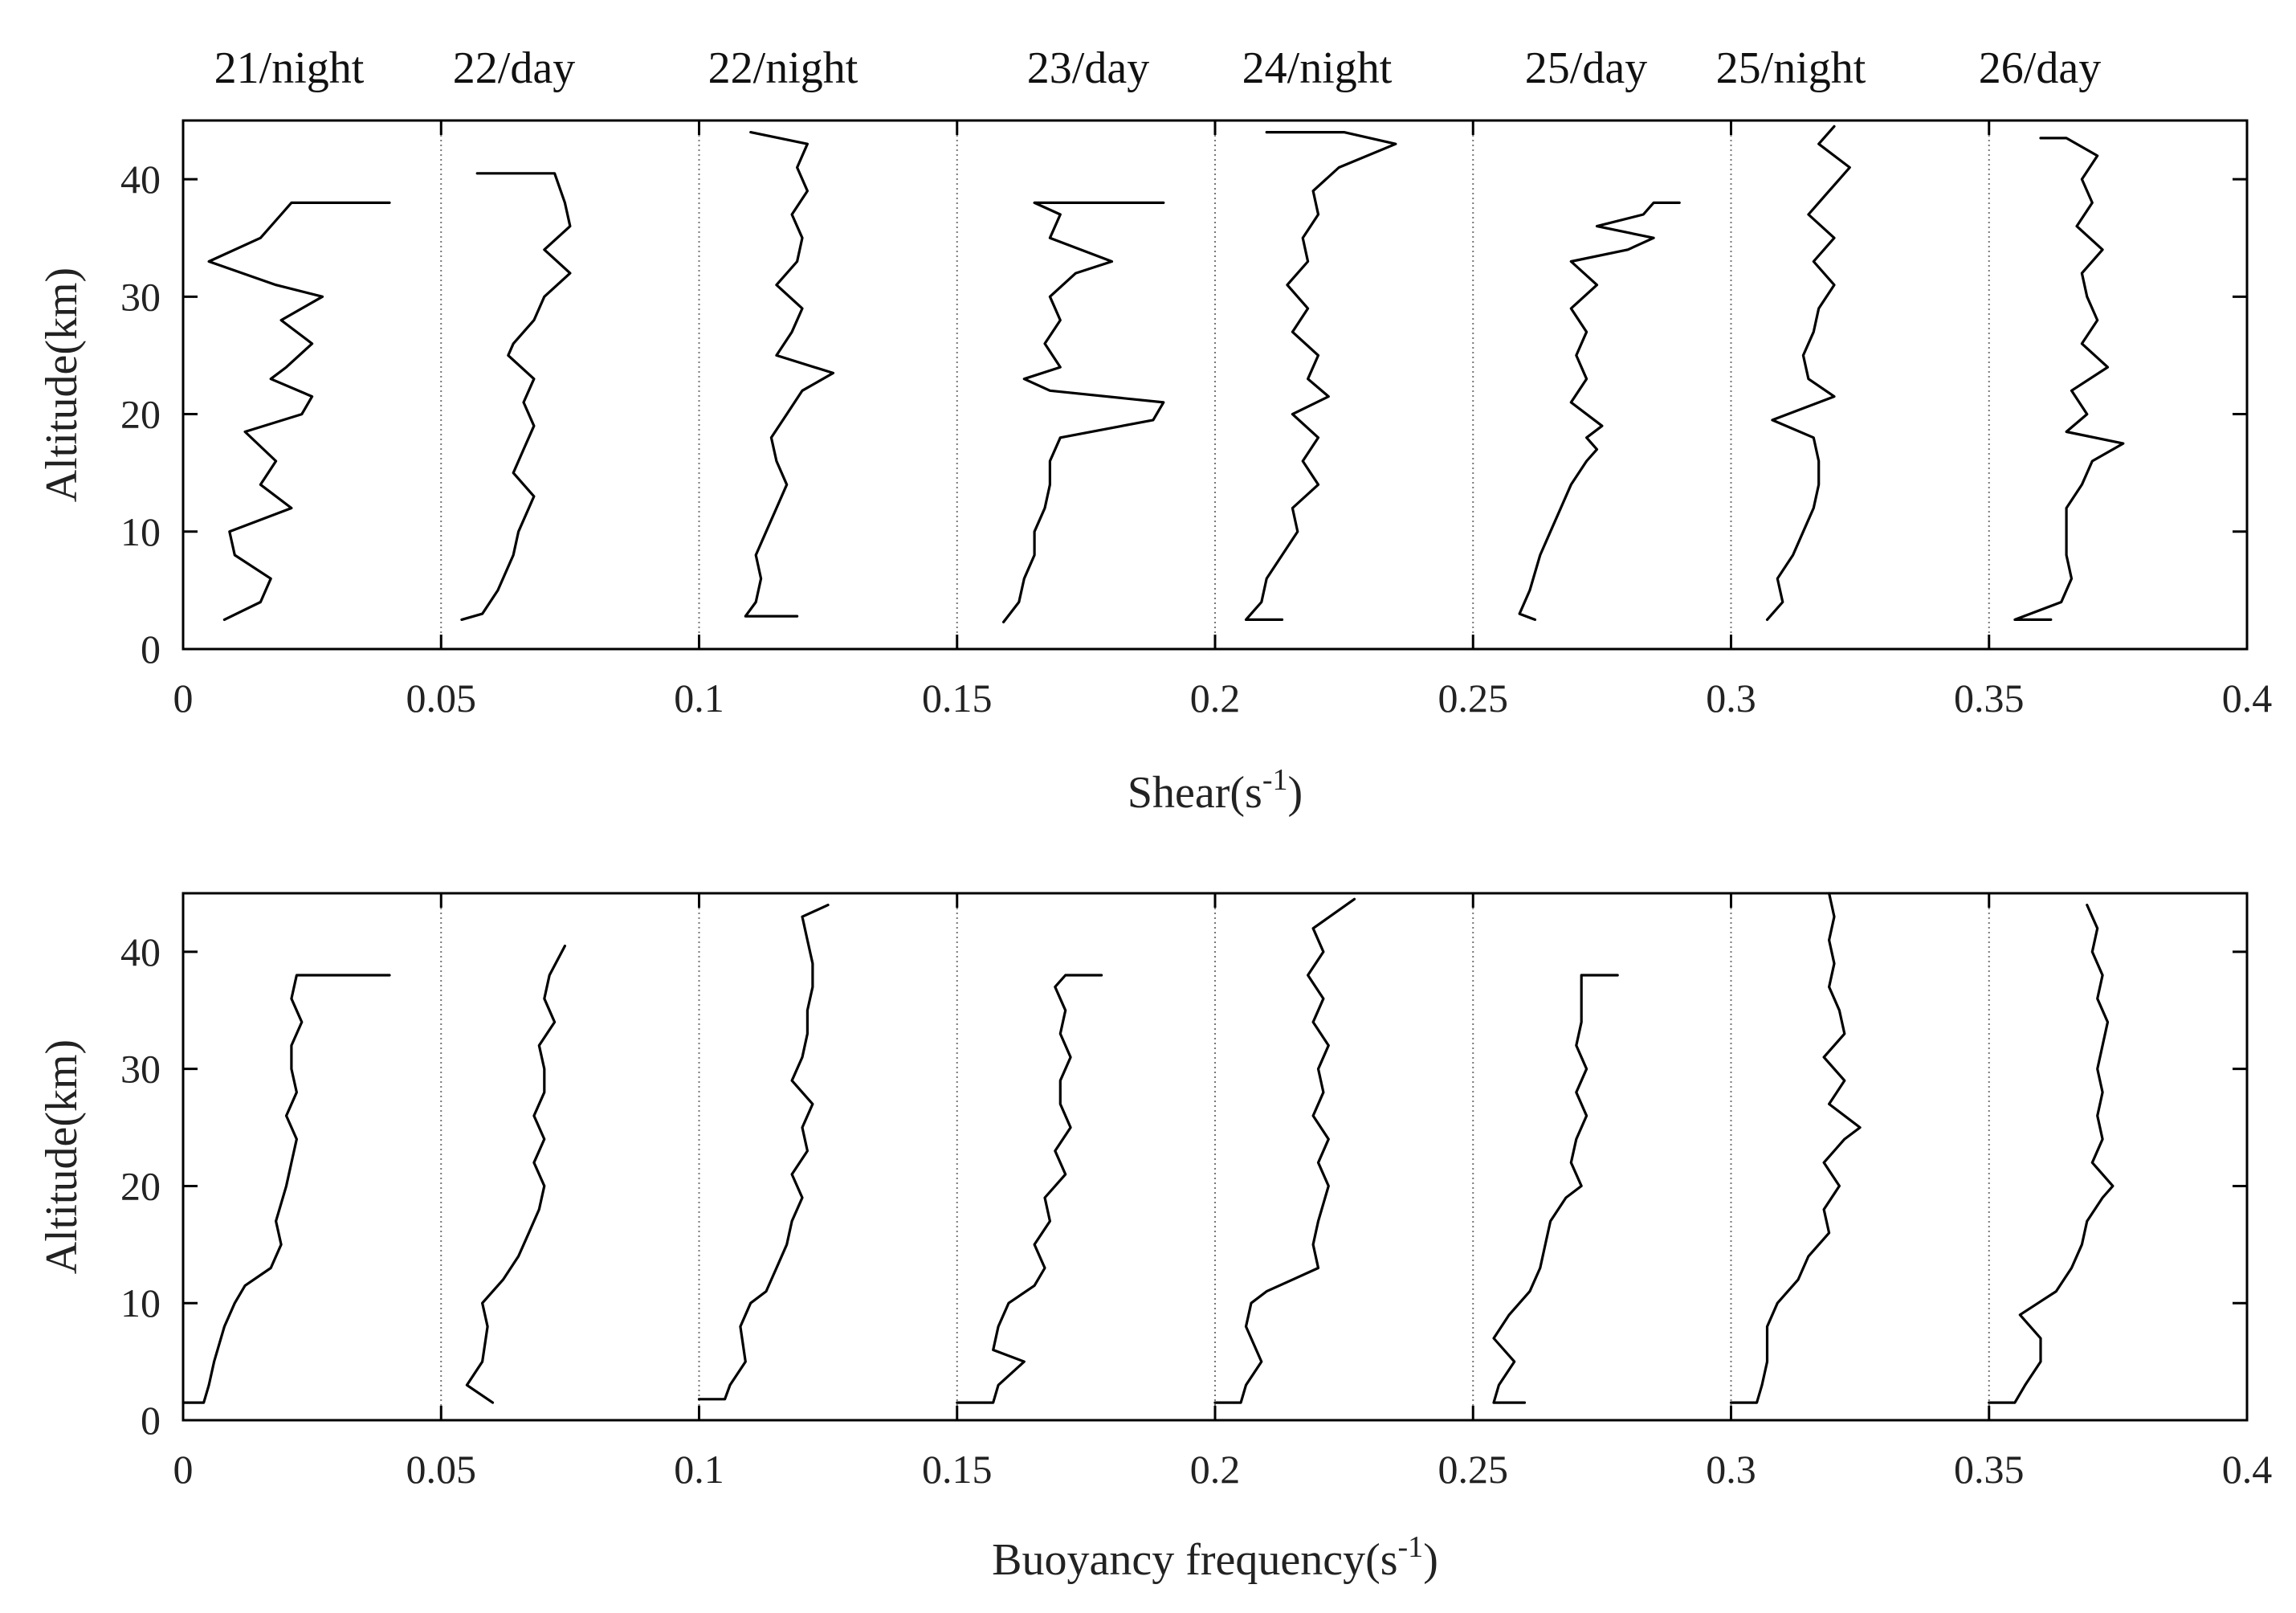  I want to click on shear-x-axis-label: Shear(s-1), so click(1216, 790).